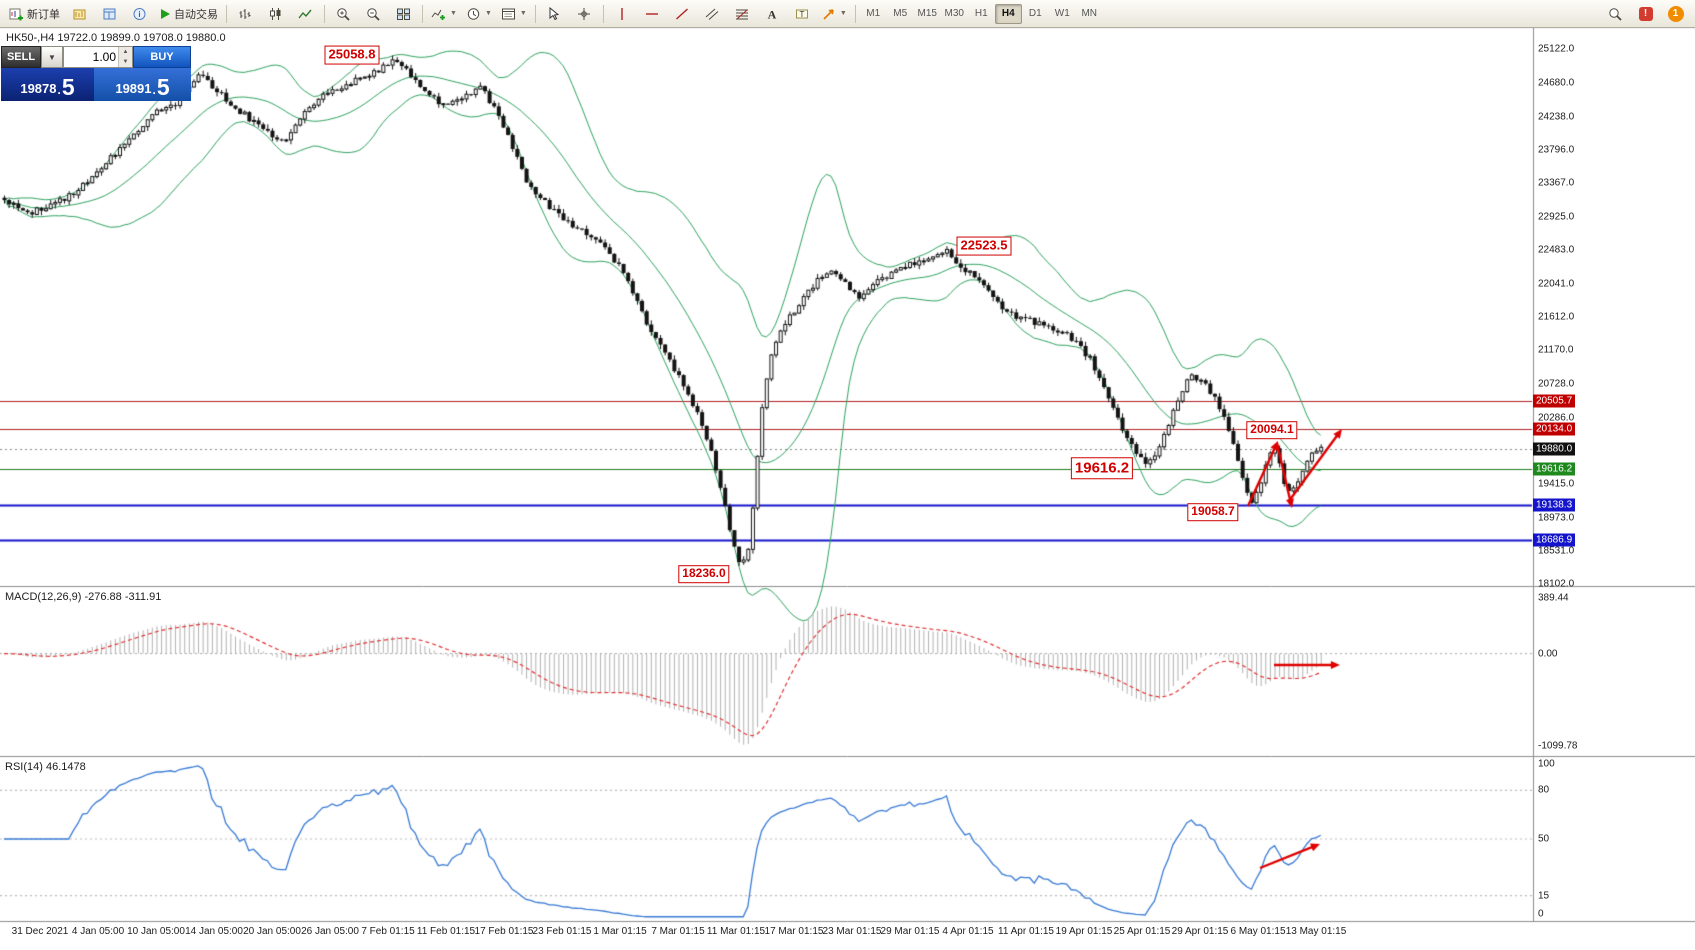 The height and width of the screenshot is (950, 1695). Describe the element at coordinates (652, 13) in the screenshot. I see `horizontal-line-tool` at that location.